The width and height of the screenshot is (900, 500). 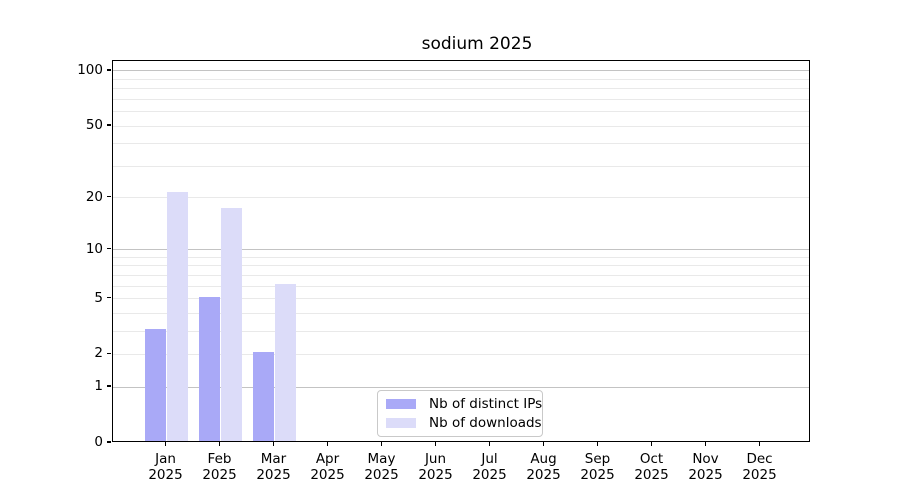 I want to click on y-tick-label: 5, so click(x=98, y=297).